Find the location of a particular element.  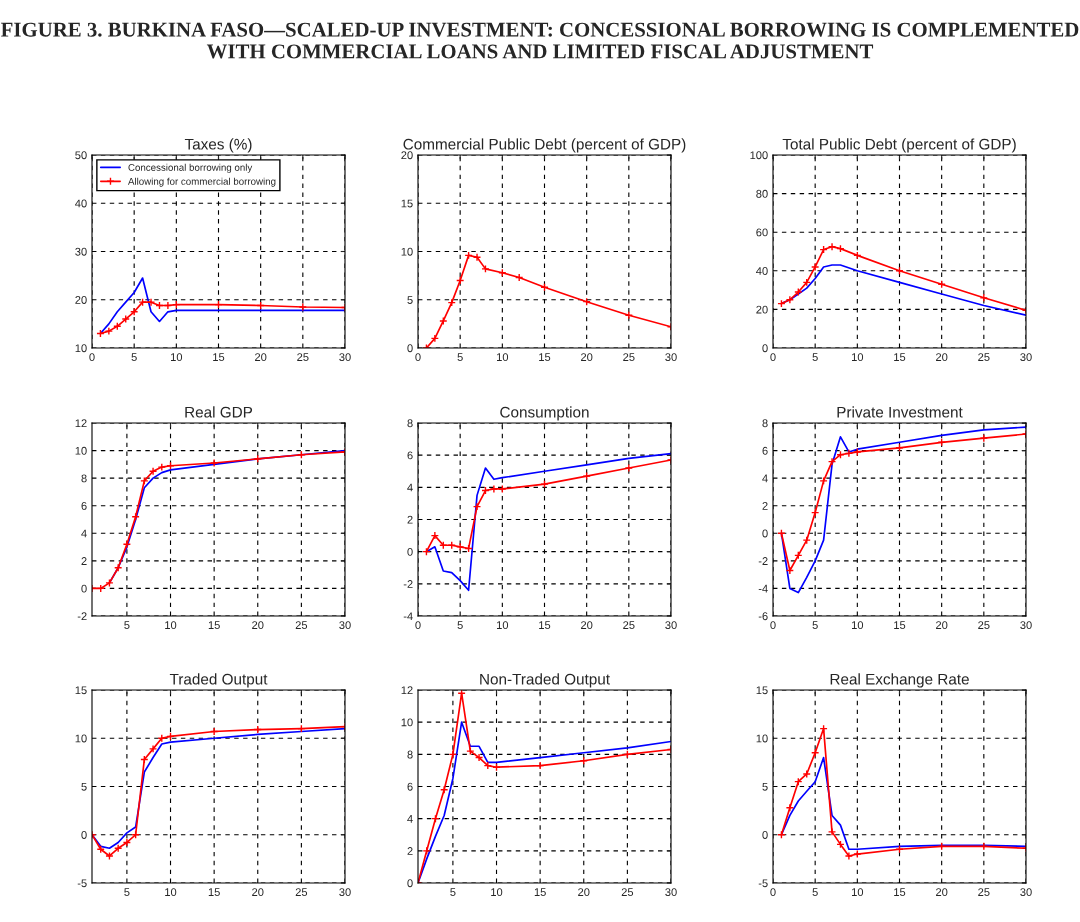

y-tick-label: 80 is located at coordinates (762, 193).